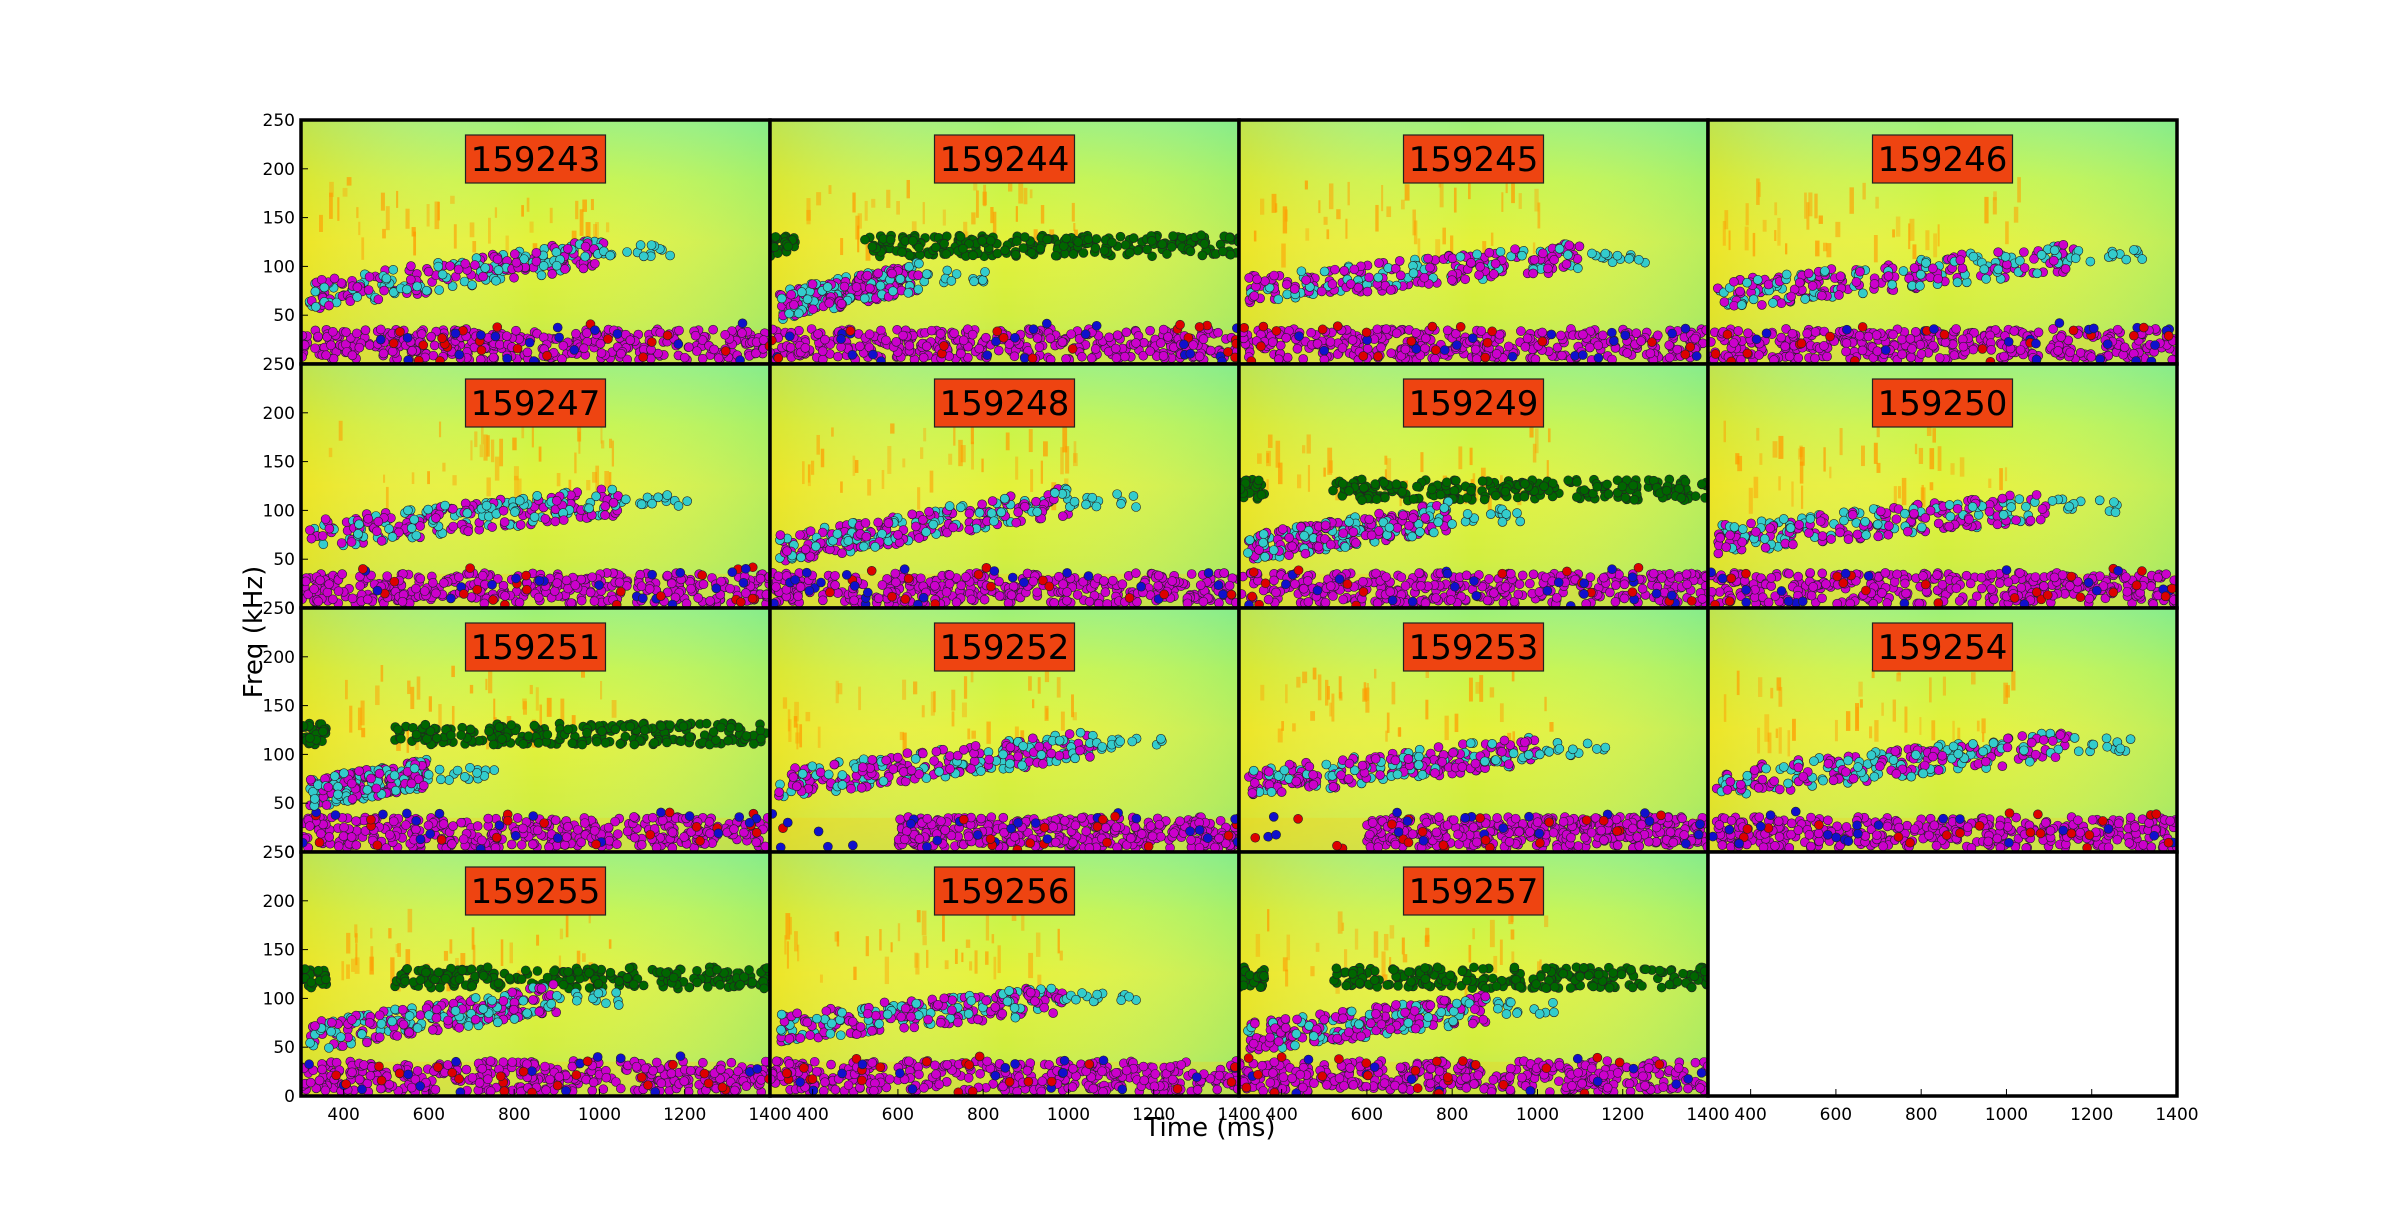  Describe the element at coordinates (1005, 404) in the screenshot. I see `panel-label: 159248` at that location.